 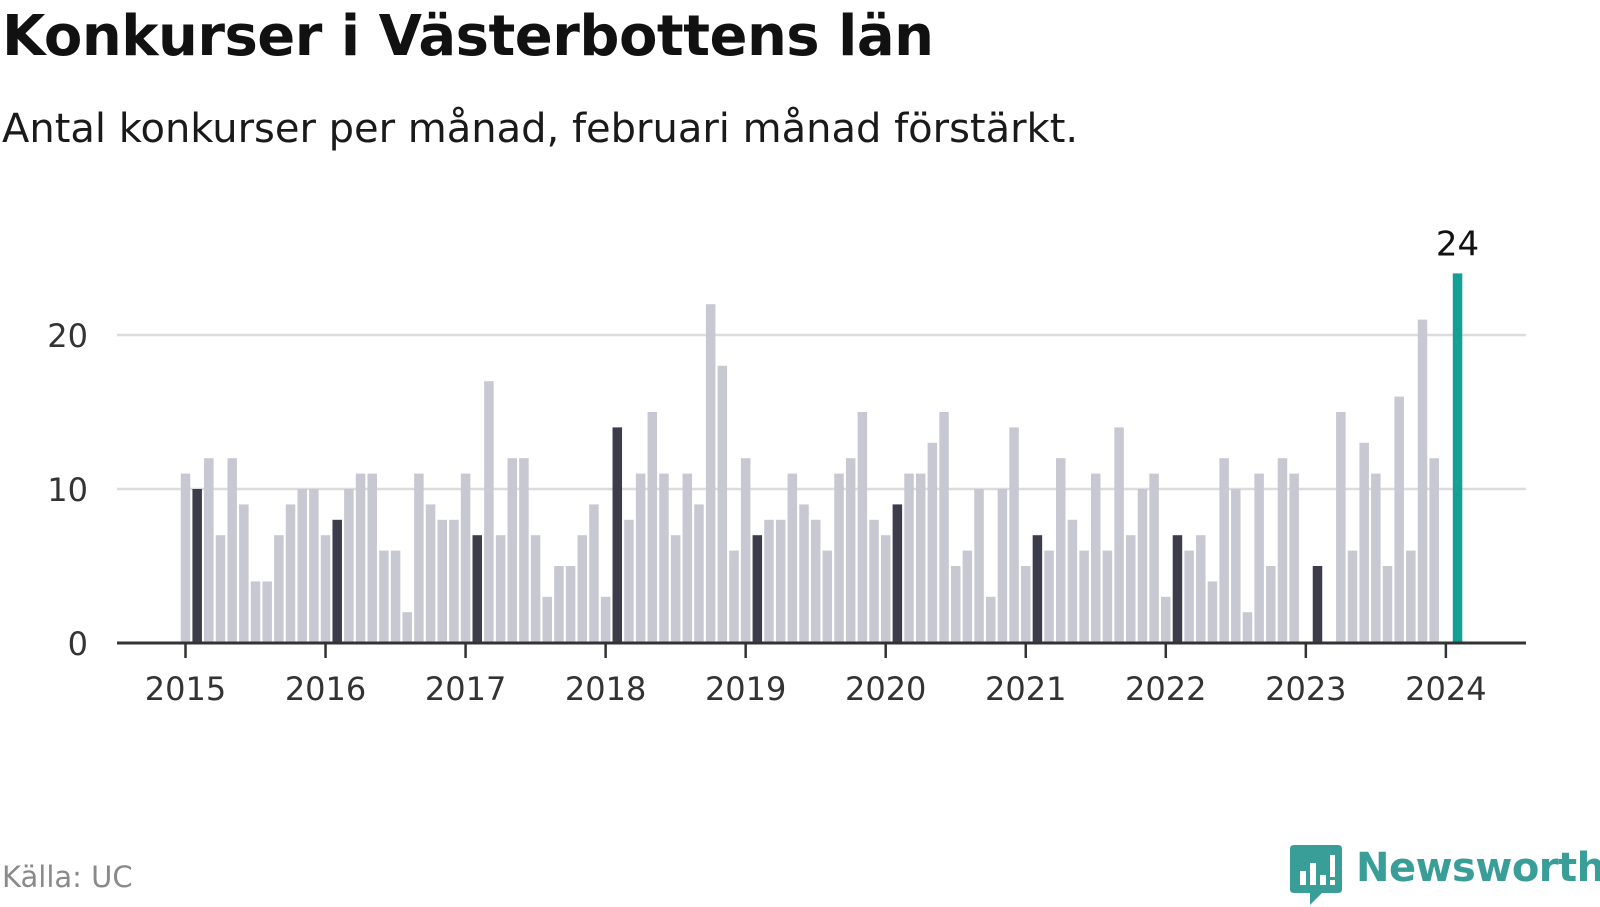 What do you see at coordinates (1025, 689) in the screenshot?
I see `x-tick-label: 2021` at bounding box center [1025, 689].